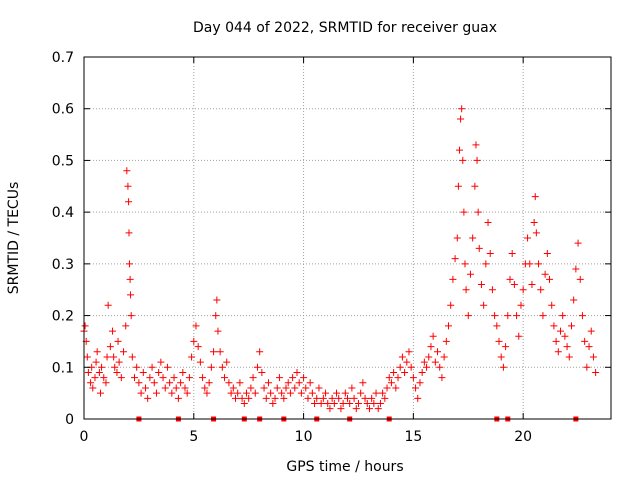 The height and width of the screenshot is (484, 640). Describe the element at coordinates (14, 238) in the screenshot. I see `y-axis-label: SRMTID / TECUs` at that location.